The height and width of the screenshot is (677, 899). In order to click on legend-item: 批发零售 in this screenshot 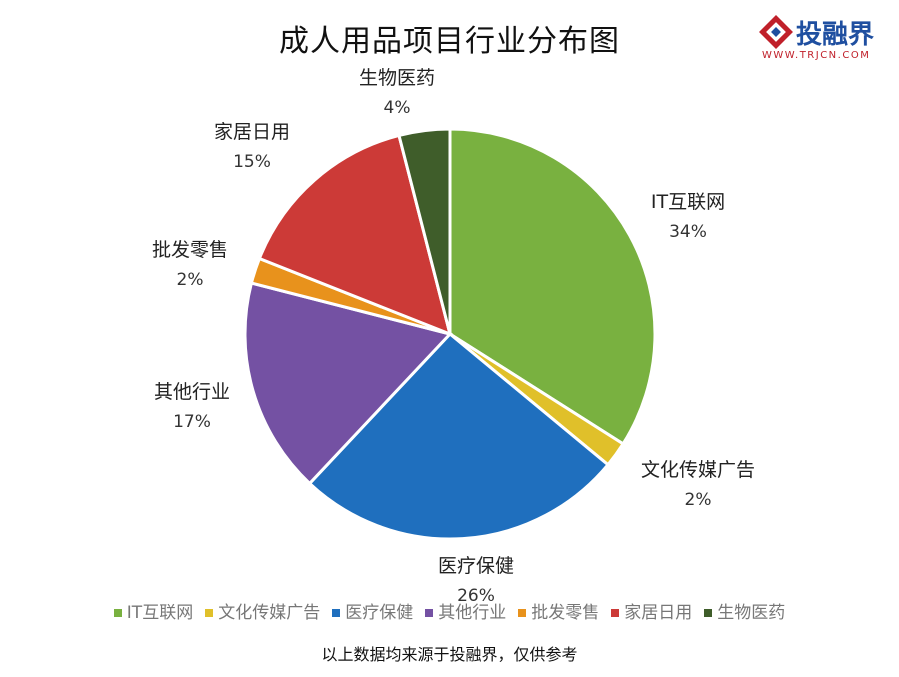, I will do `click(558, 610)`.